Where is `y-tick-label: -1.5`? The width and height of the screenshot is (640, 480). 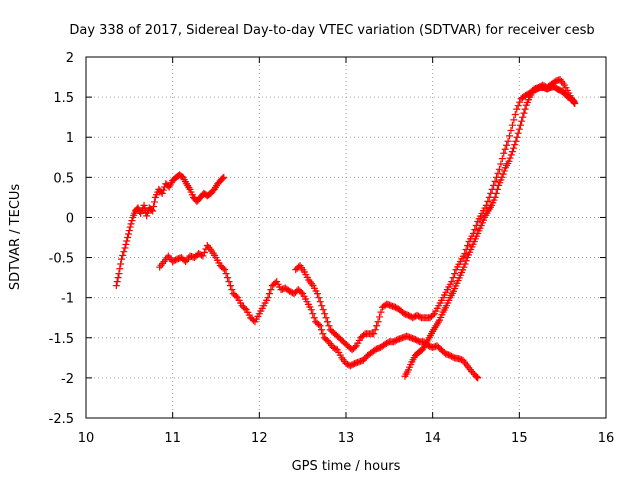
y-tick-label: -1.5 is located at coordinates (61, 339).